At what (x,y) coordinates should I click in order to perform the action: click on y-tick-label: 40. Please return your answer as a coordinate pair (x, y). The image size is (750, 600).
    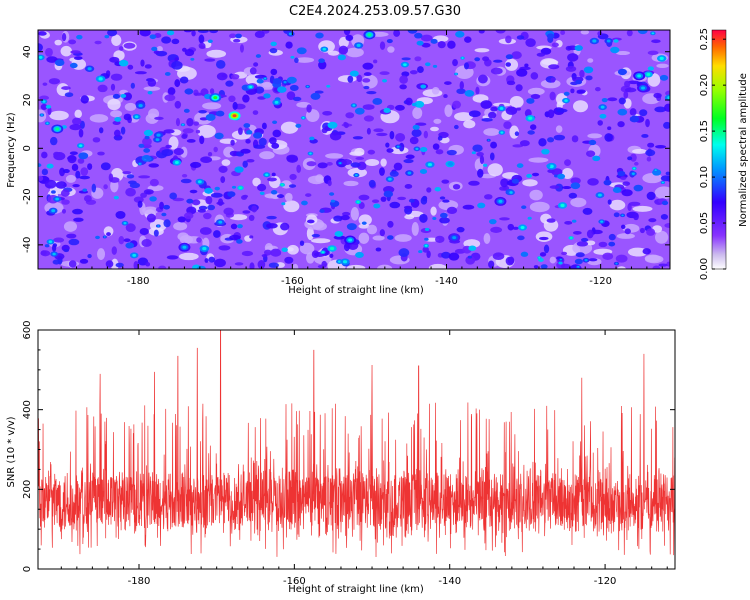
    Looking at the image, I should click on (27, 51).